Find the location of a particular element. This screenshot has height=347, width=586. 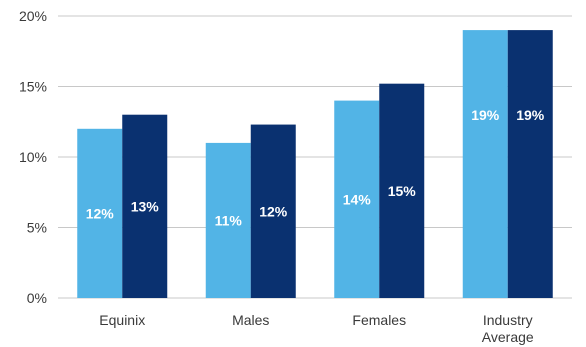

category-label: Males is located at coordinates (250, 320).